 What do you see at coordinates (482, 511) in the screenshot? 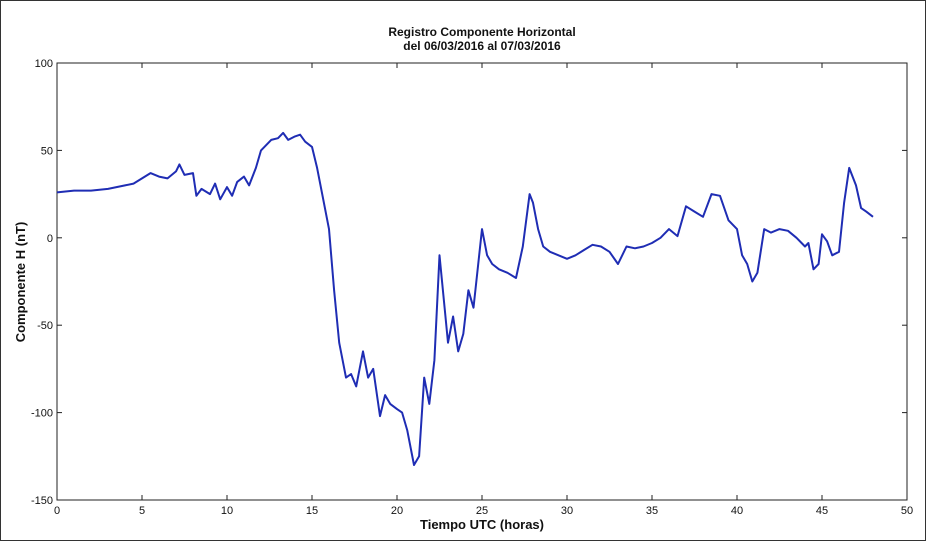
I see `x-tick-label: 25` at bounding box center [482, 511].